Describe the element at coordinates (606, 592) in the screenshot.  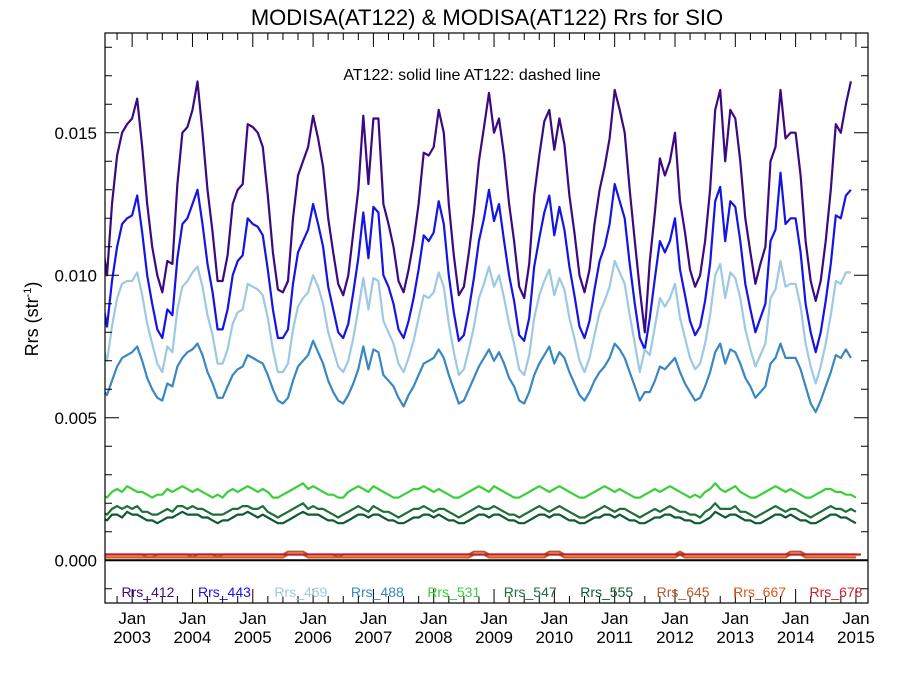
I see `legend-entry-rrs-555: Rrs_555` at that location.